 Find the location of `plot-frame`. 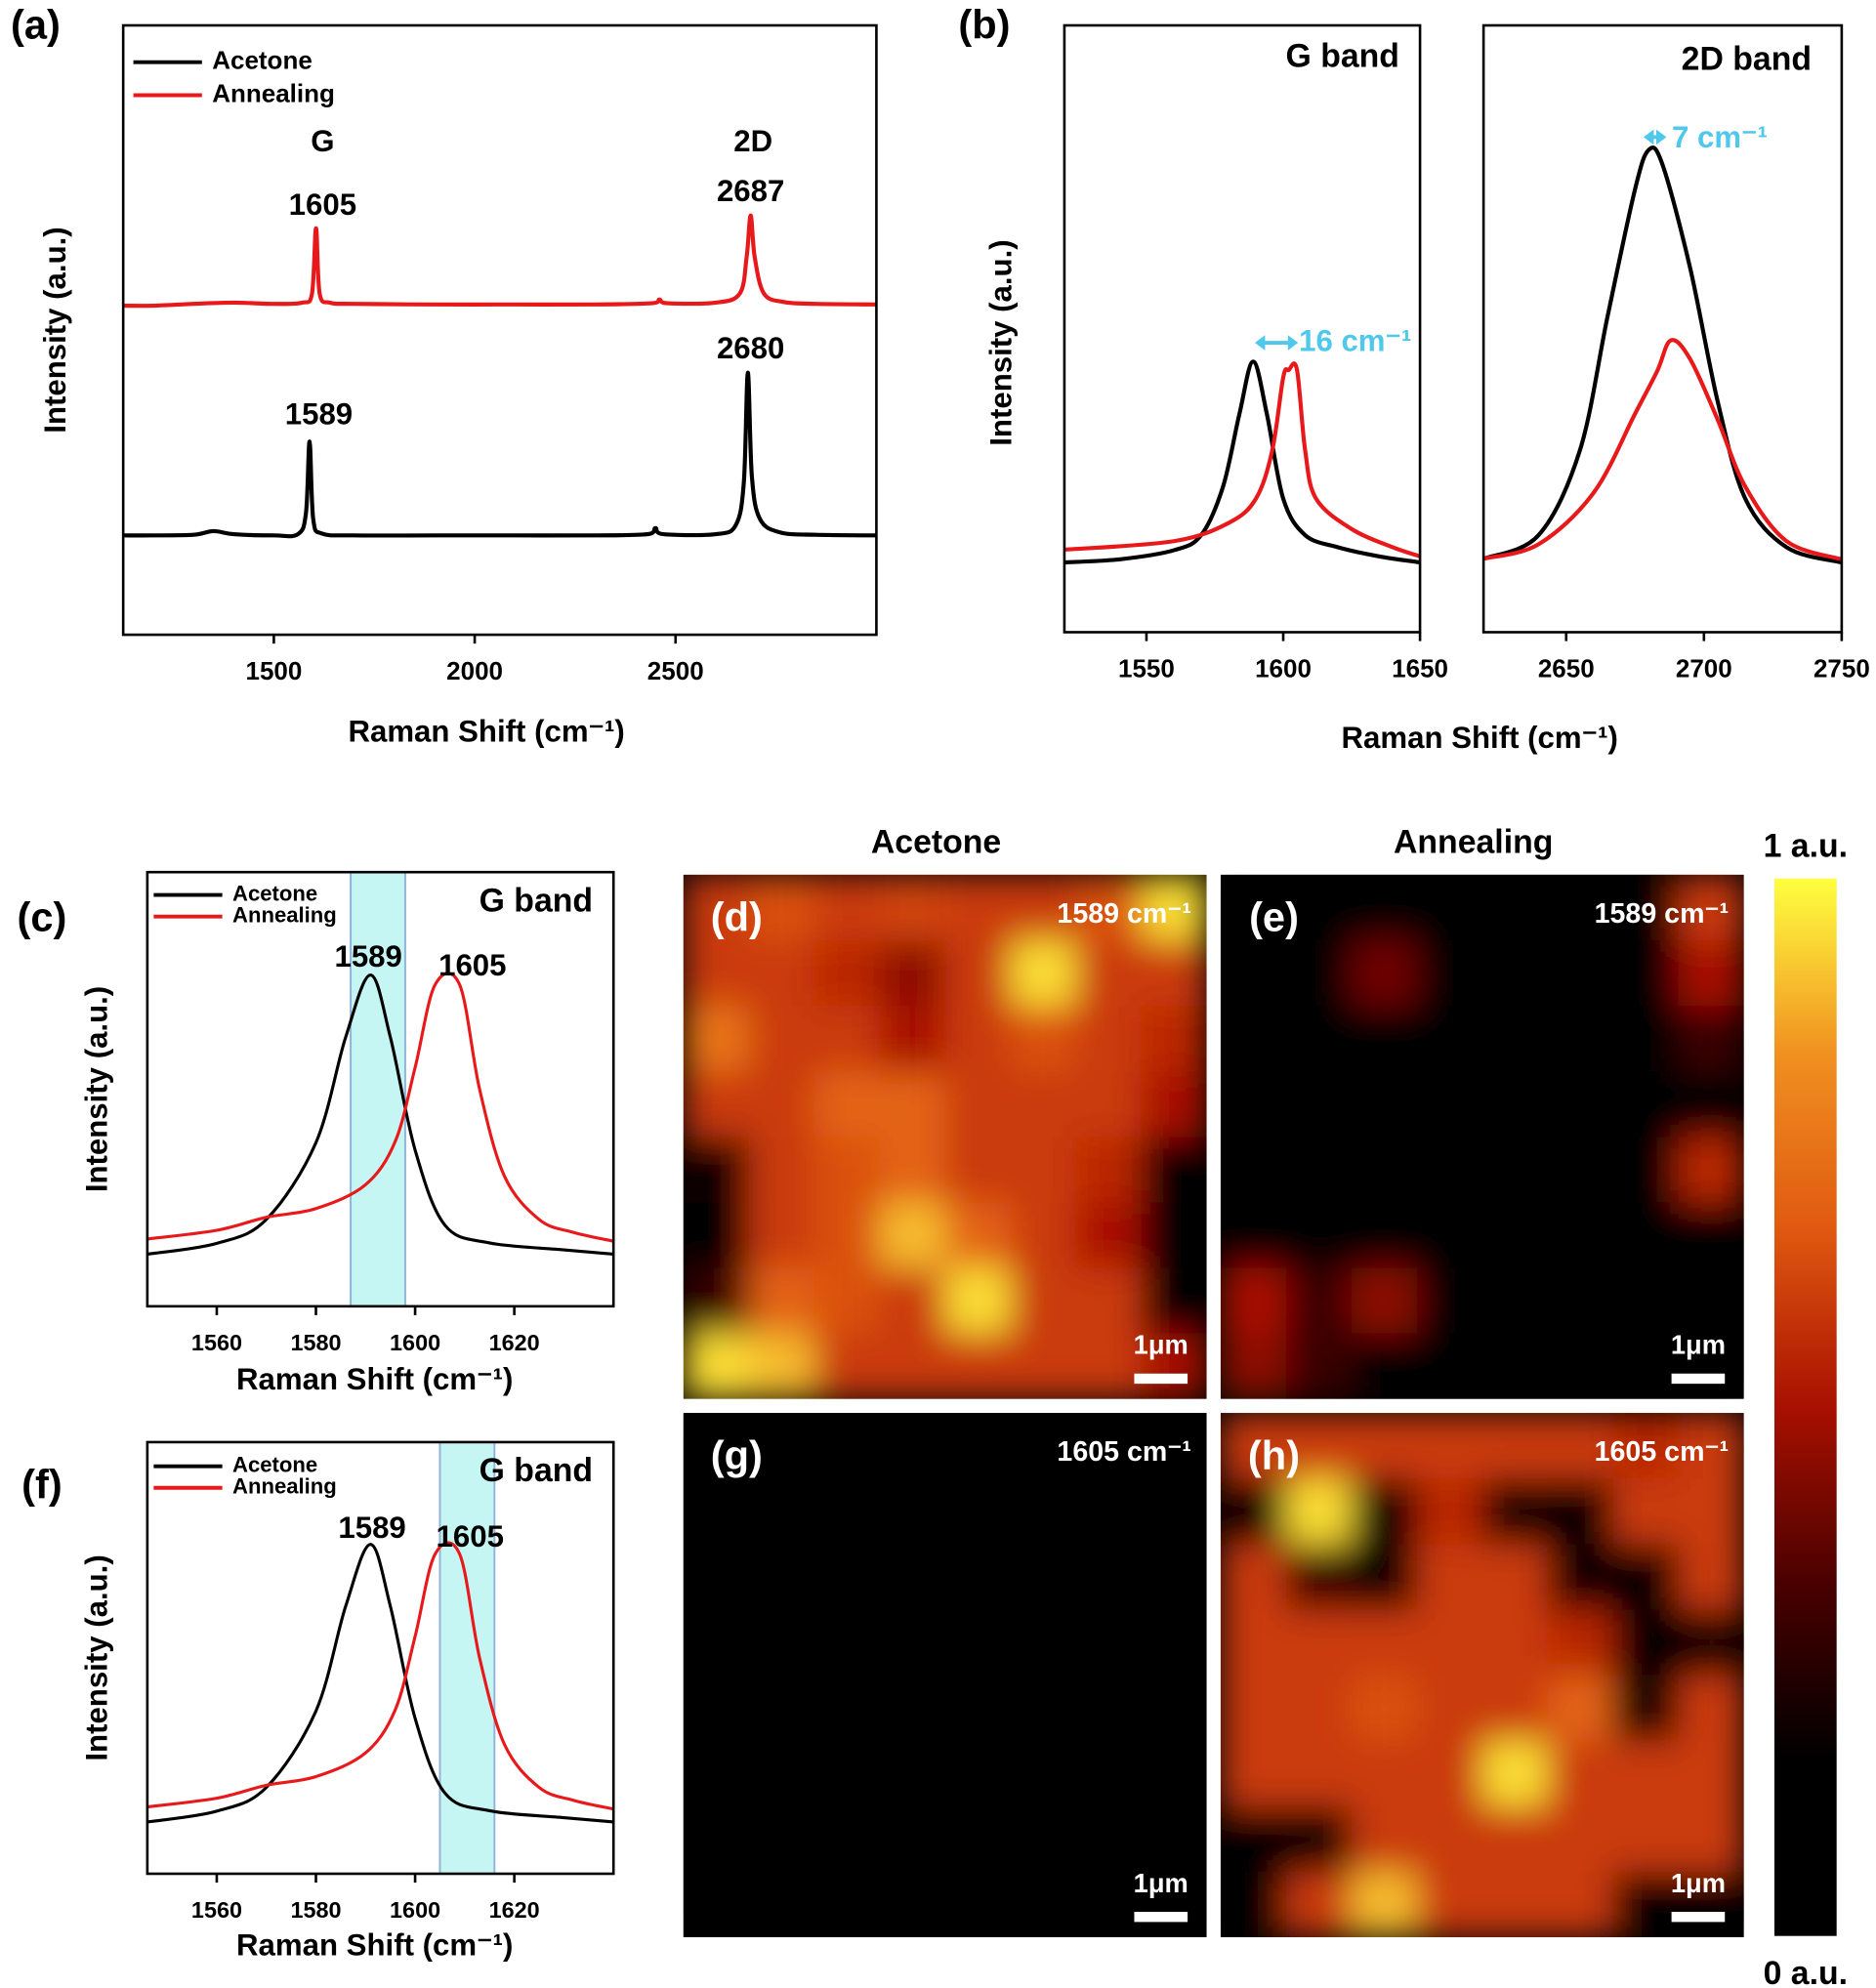

plot-frame is located at coordinates (1243, 328).